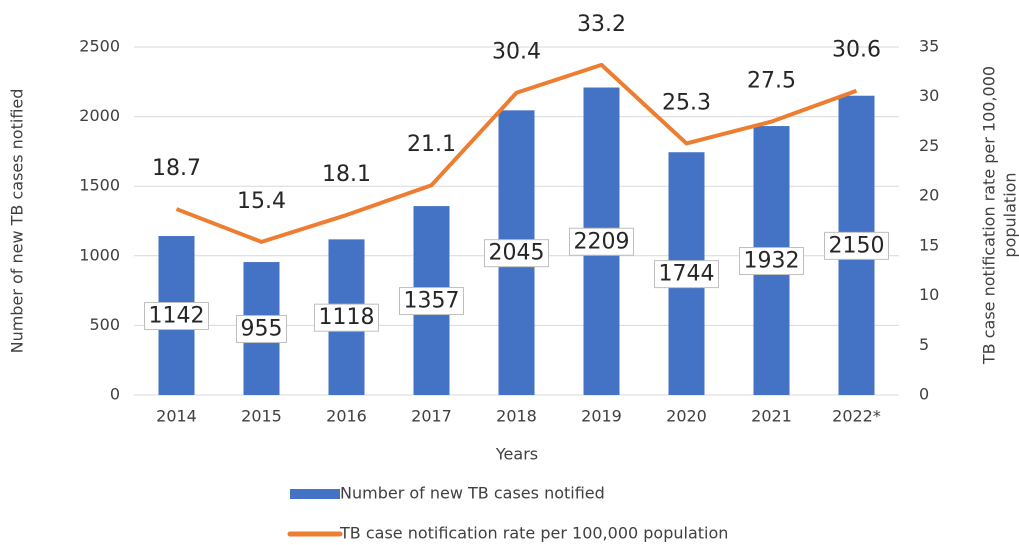  I want to click on y2-axis-title: TB case notification rate per 100,000, so click(989, 215).